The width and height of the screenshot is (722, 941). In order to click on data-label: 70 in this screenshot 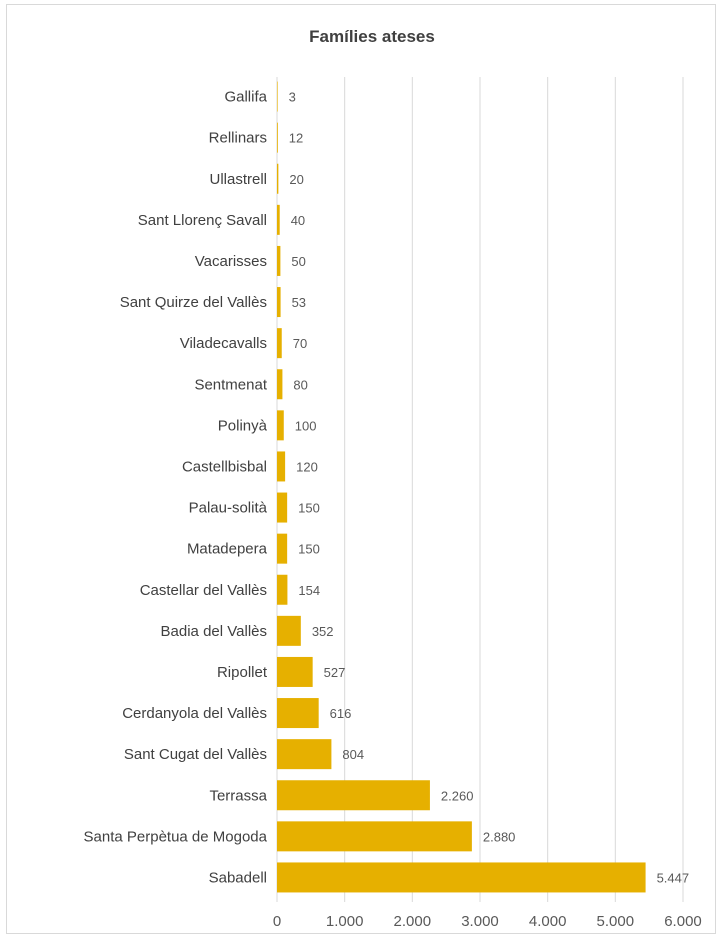, I will do `click(300, 343)`.